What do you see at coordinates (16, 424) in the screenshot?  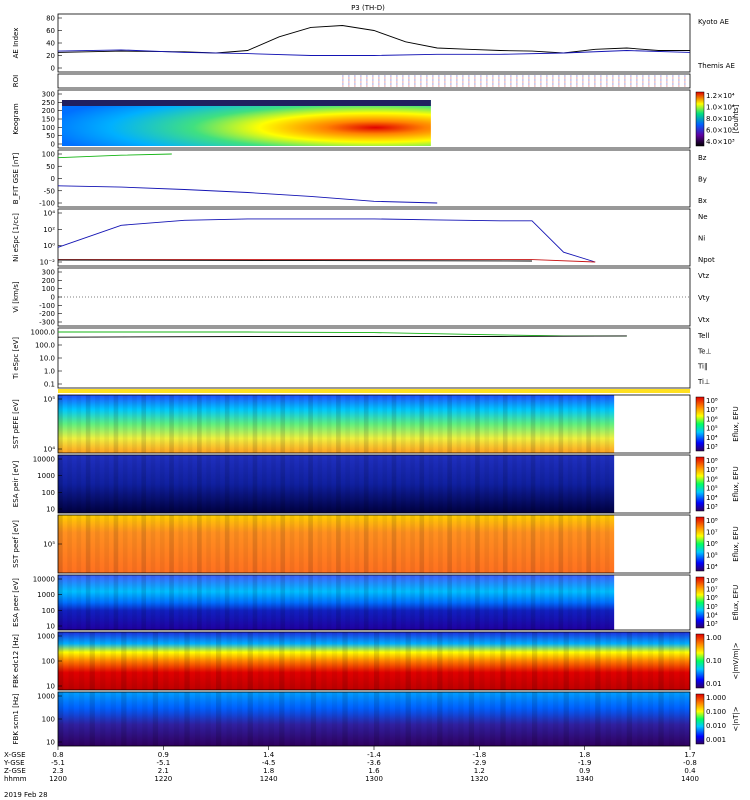 I see `y-axis-label: SST pEFE [eV]` at bounding box center [16, 424].